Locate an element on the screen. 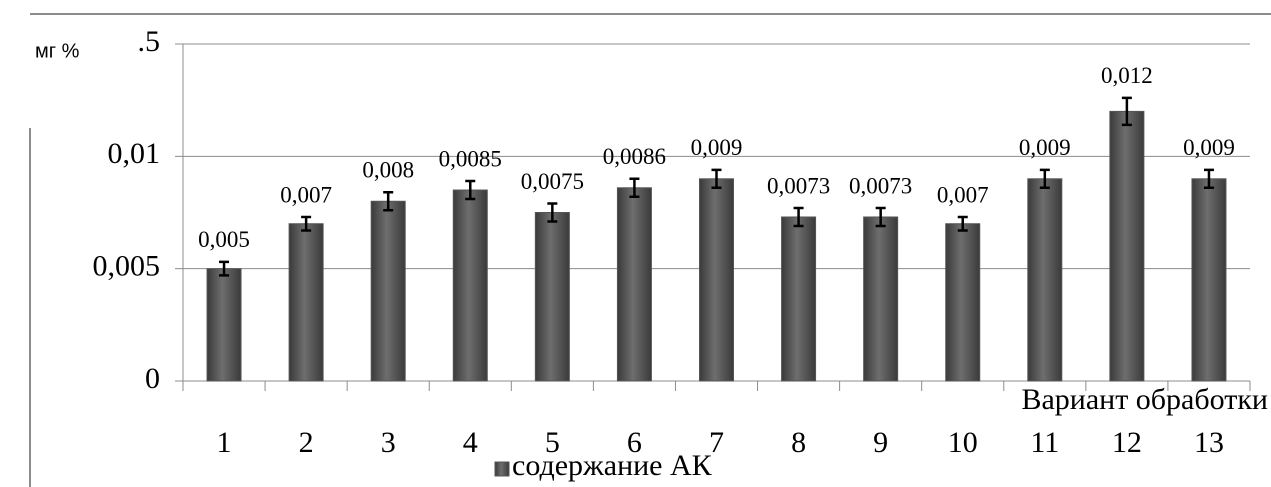 Image resolution: width=1271 pixels, height=487 pixels. y-tick-label: 0 is located at coordinates (152, 378).